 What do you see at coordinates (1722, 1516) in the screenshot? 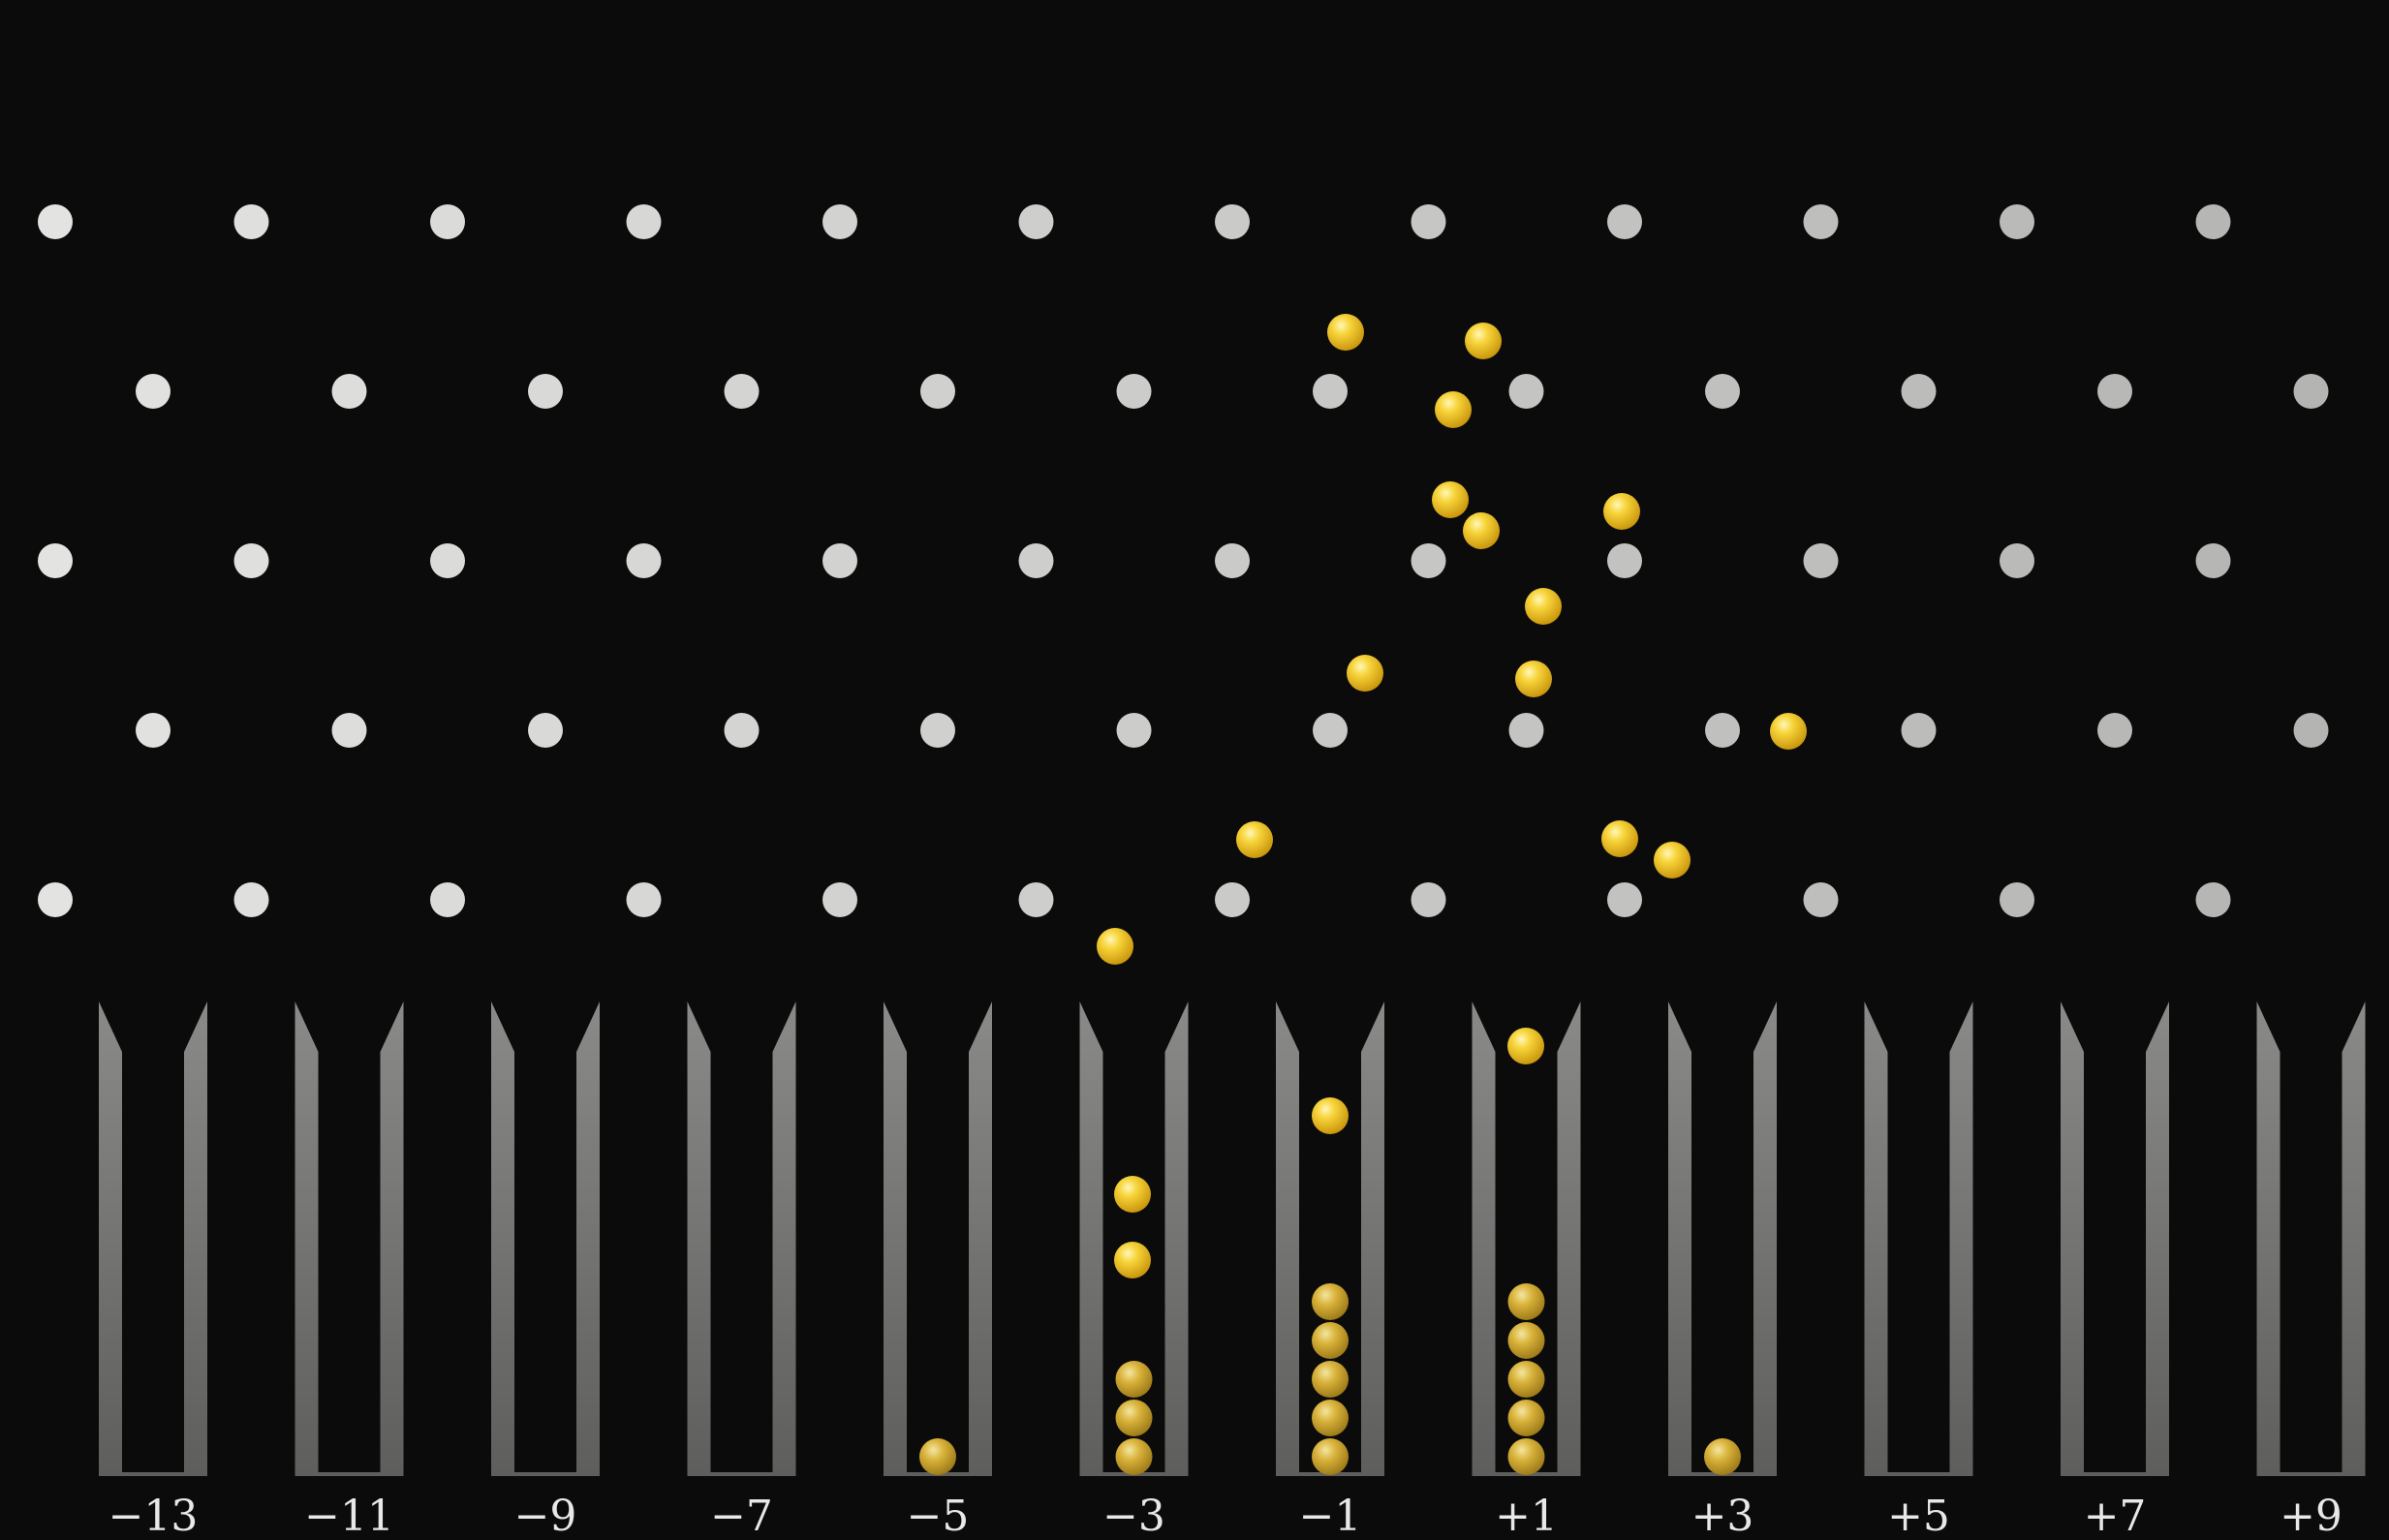
I see `bin-label: +3` at bounding box center [1722, 1516].